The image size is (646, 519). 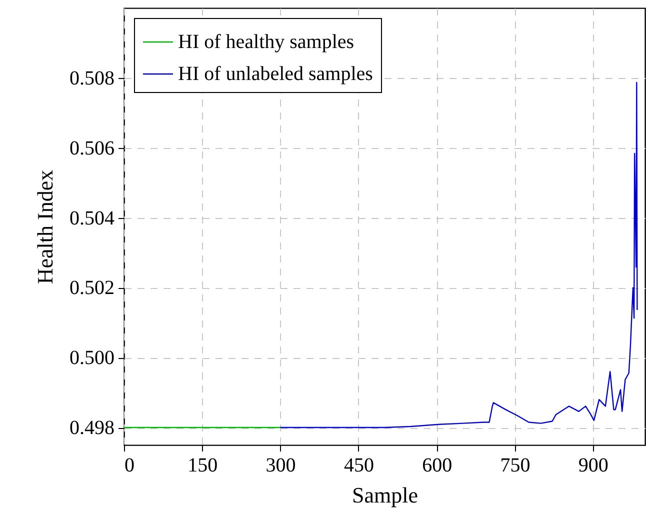 I want to click on x-axis-title: Sample, so click(x=385, y=495).